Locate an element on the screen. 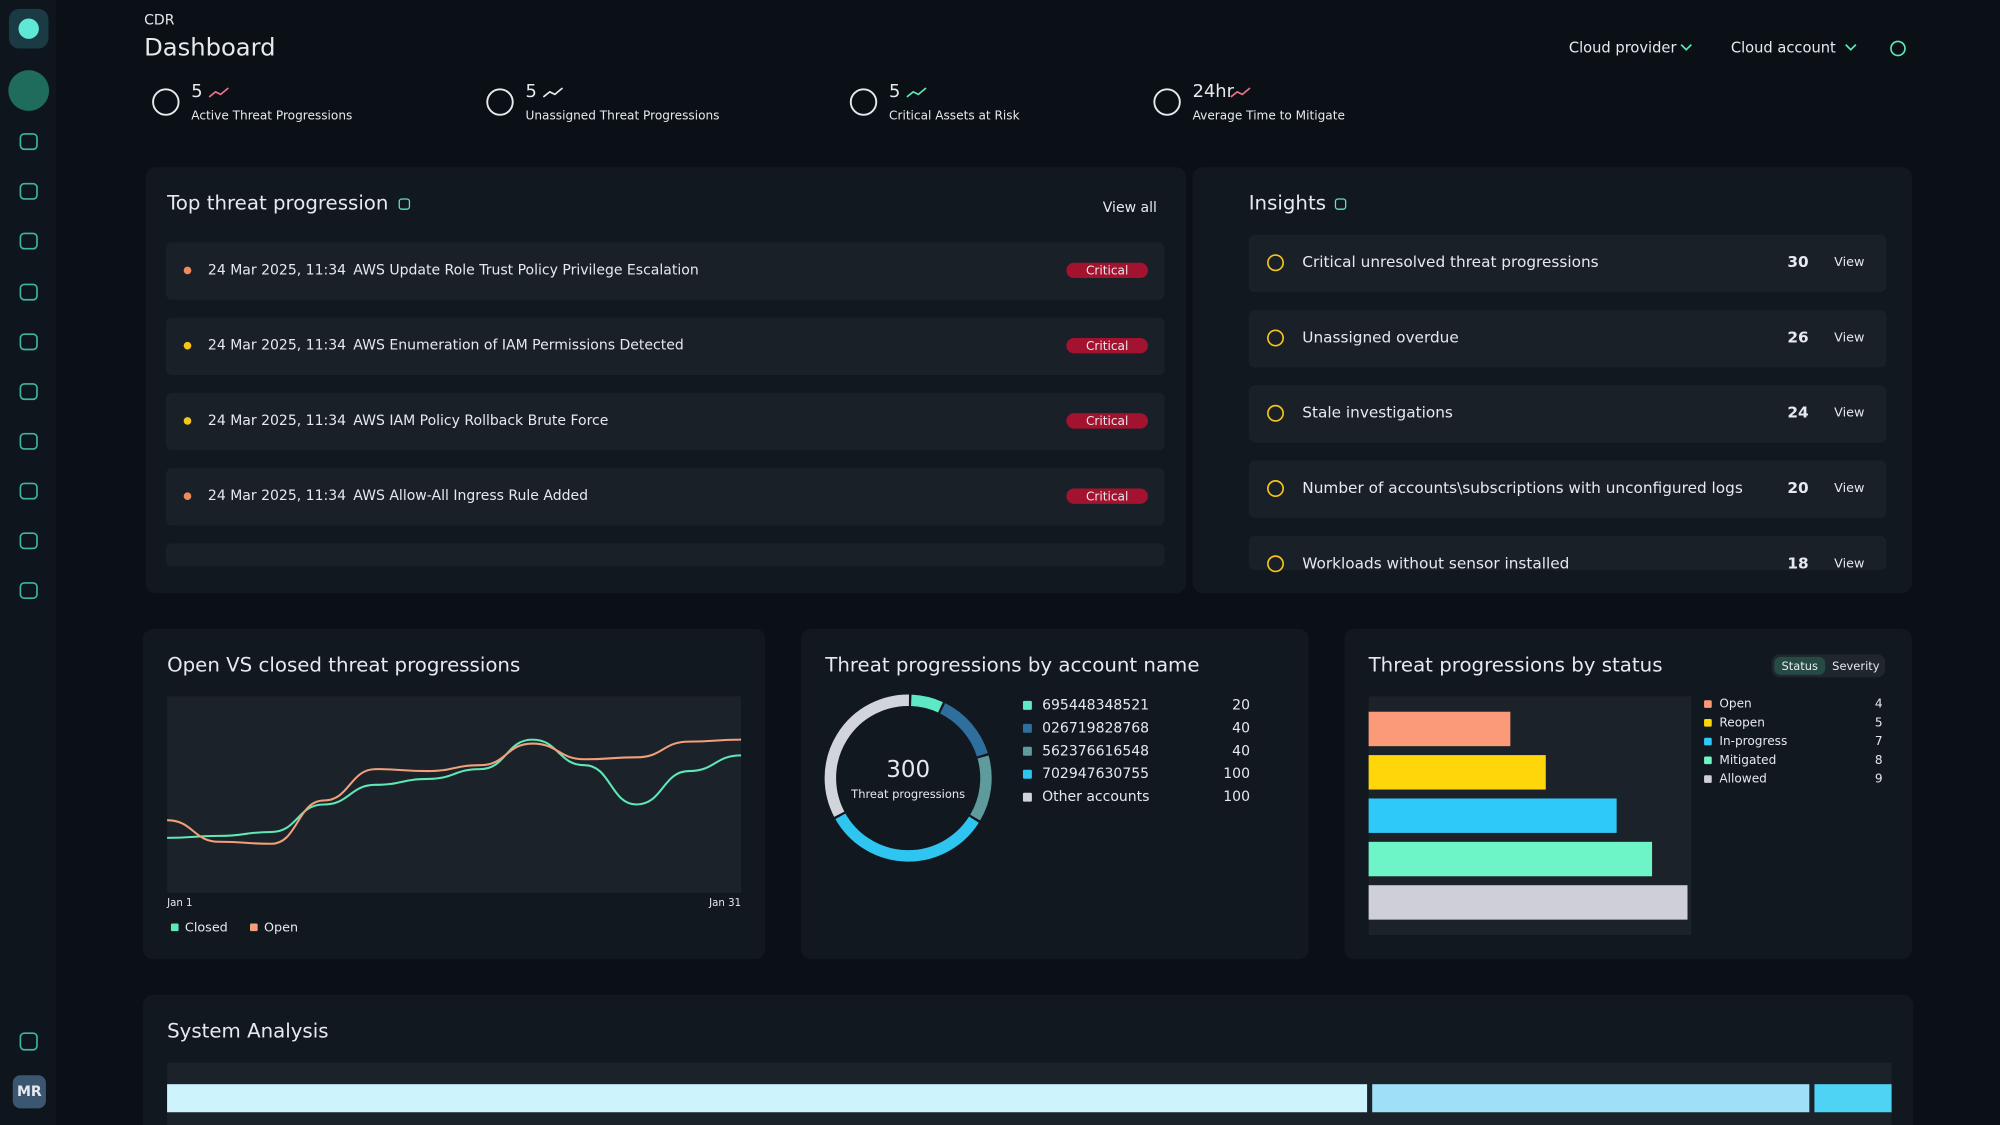  insight-label: Workloads without sensor installed is located at coordinates (1435, 563).